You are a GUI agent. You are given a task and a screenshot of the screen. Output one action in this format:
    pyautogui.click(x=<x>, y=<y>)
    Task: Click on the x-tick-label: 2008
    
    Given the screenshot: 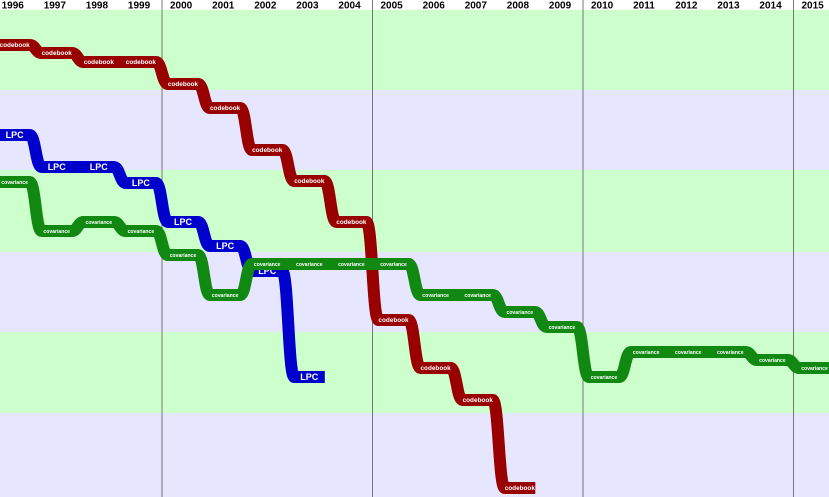 What is the action you would take?
    pyautogui.click(x=518, y=6)
    